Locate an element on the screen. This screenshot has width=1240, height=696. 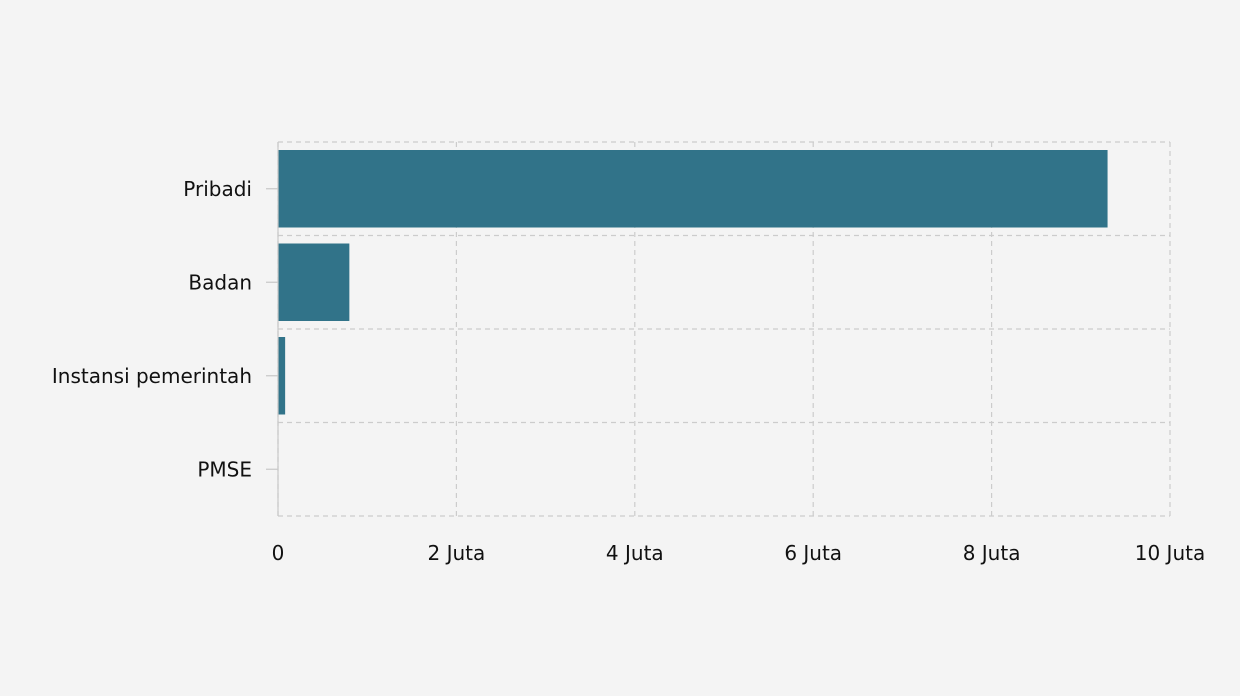
x-axis-tick-labels: 0 2 Juta 4 Juta 6 Juta 8 Juta 10 Juta is located at coordinates (739, 553).